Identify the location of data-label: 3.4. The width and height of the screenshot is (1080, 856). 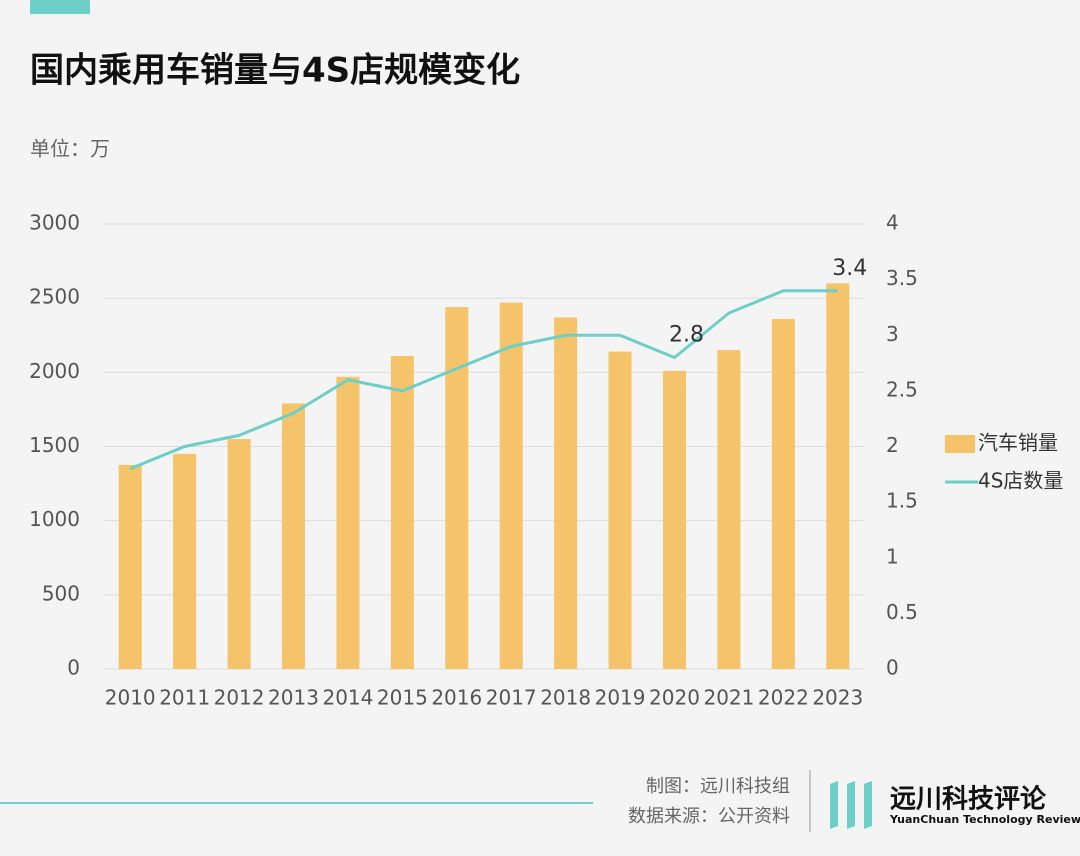
(849, 268).